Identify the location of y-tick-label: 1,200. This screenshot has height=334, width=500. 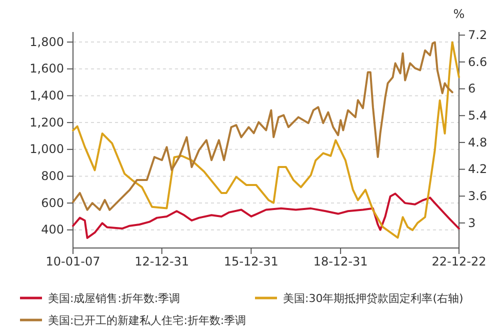
(47, 122).